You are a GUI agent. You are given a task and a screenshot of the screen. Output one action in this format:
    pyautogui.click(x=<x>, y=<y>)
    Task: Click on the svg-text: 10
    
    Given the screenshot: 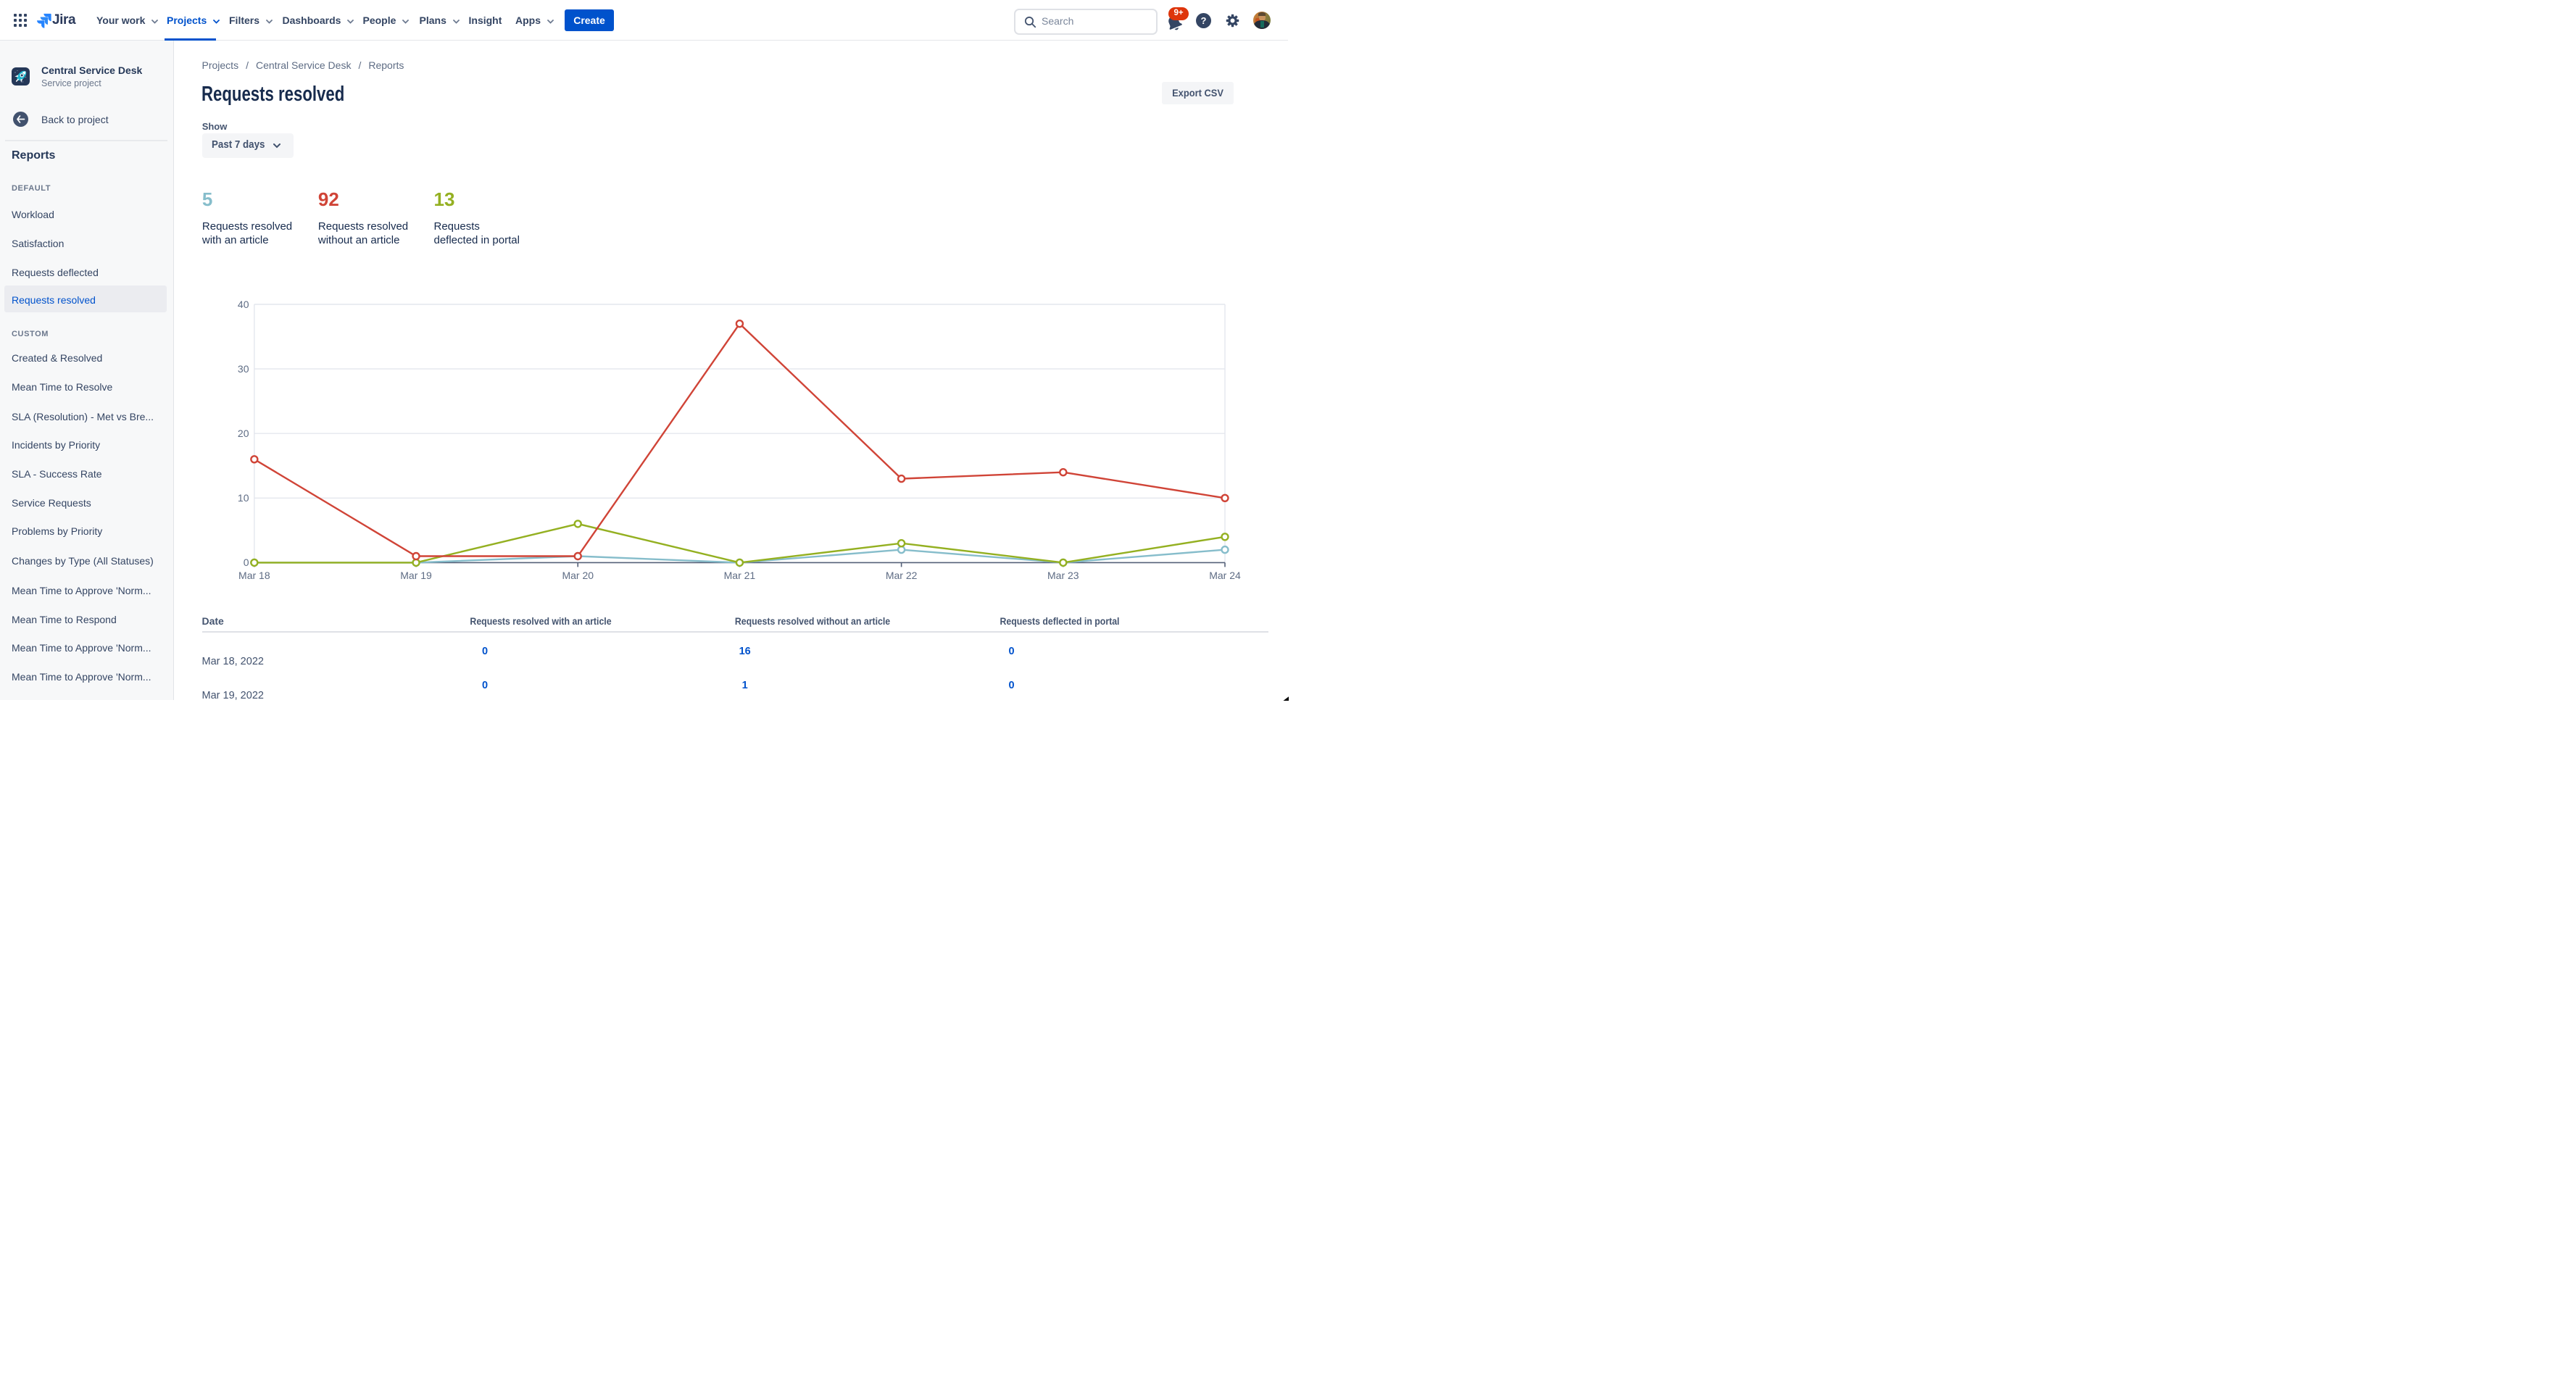 What is the action you would take?
    pyautogui.click(x=243, y=498)
    